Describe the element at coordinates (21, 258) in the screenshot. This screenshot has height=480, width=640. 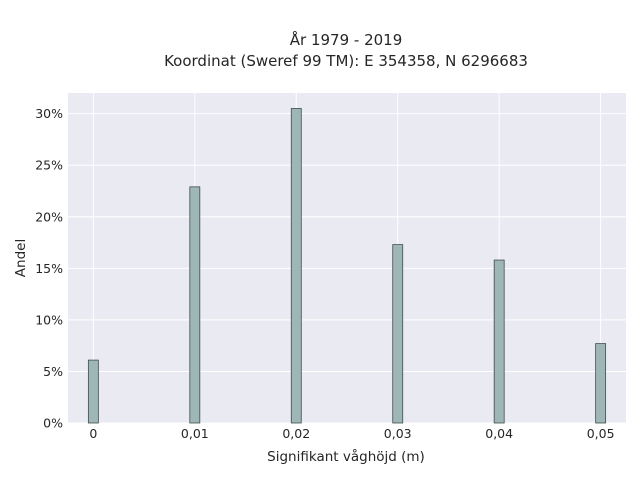
I see `y-axis-label: Andel` at that location.